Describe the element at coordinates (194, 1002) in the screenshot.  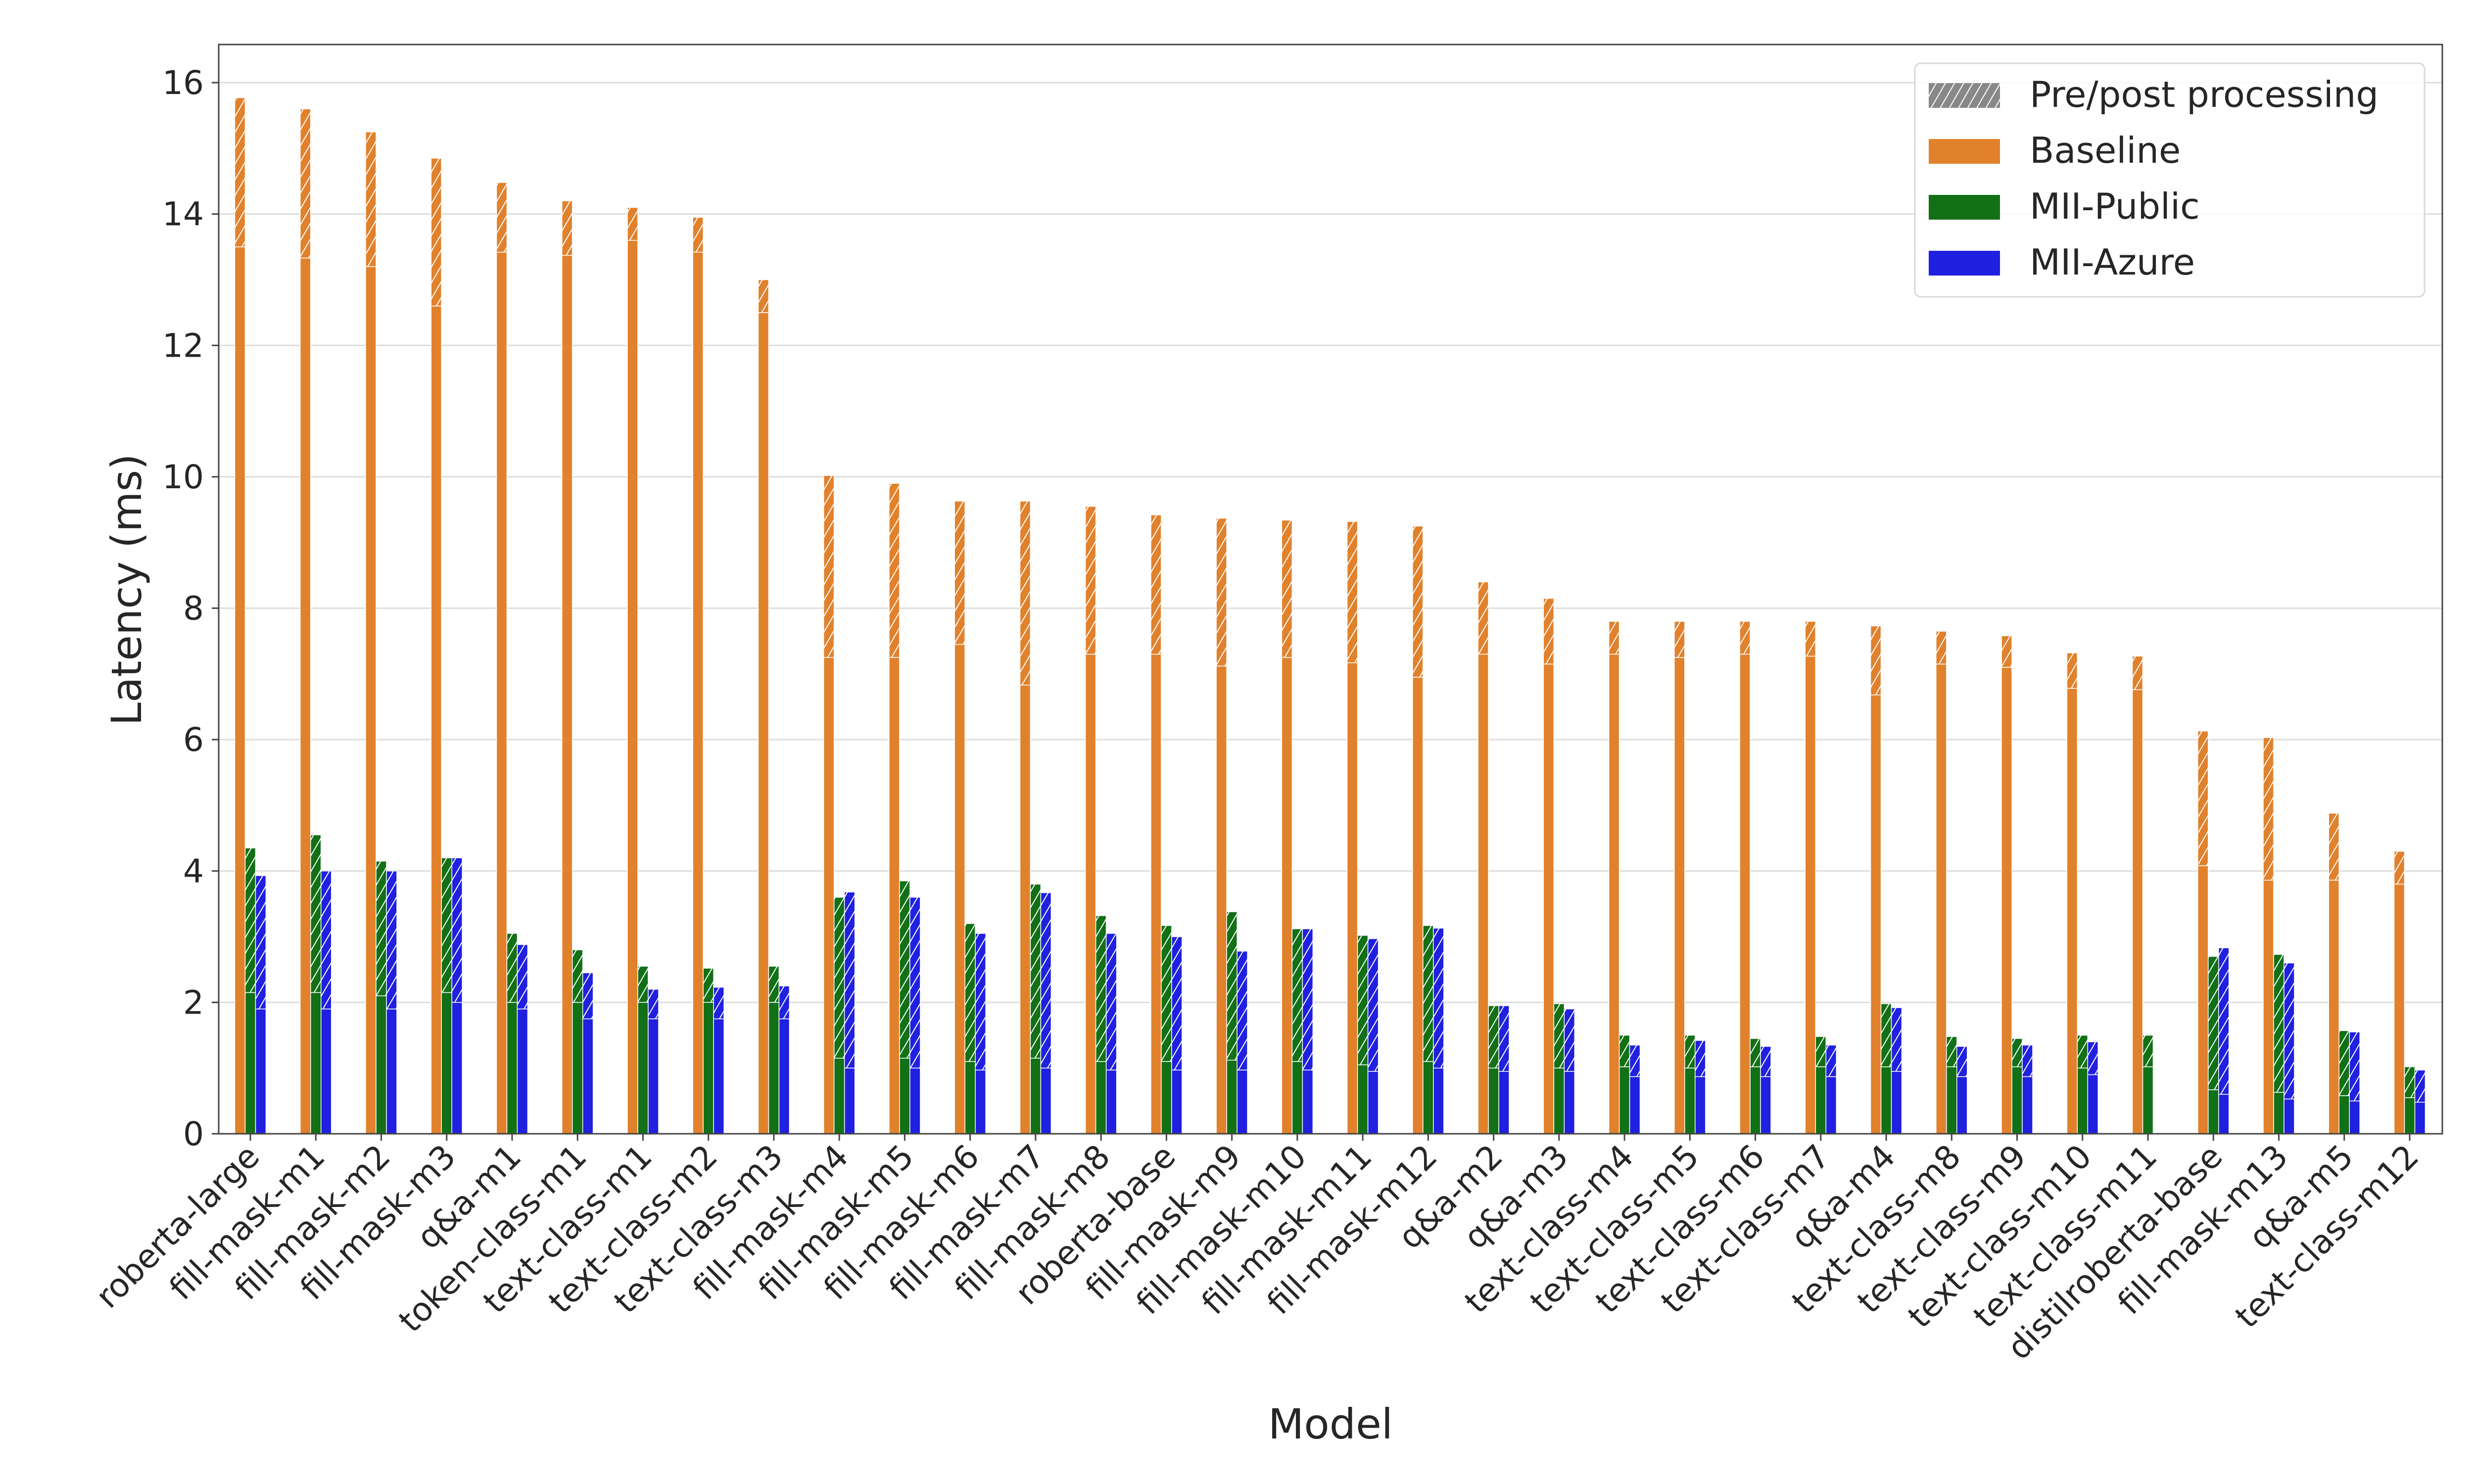
I see `y-tick-label: 2` at that location.